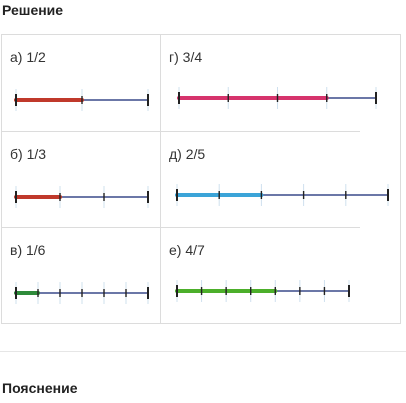 Image resolution: width=406 pixels, height=403 pixels. I want to click on fraction-cell-b: б) 1/3, so click(102, 179).